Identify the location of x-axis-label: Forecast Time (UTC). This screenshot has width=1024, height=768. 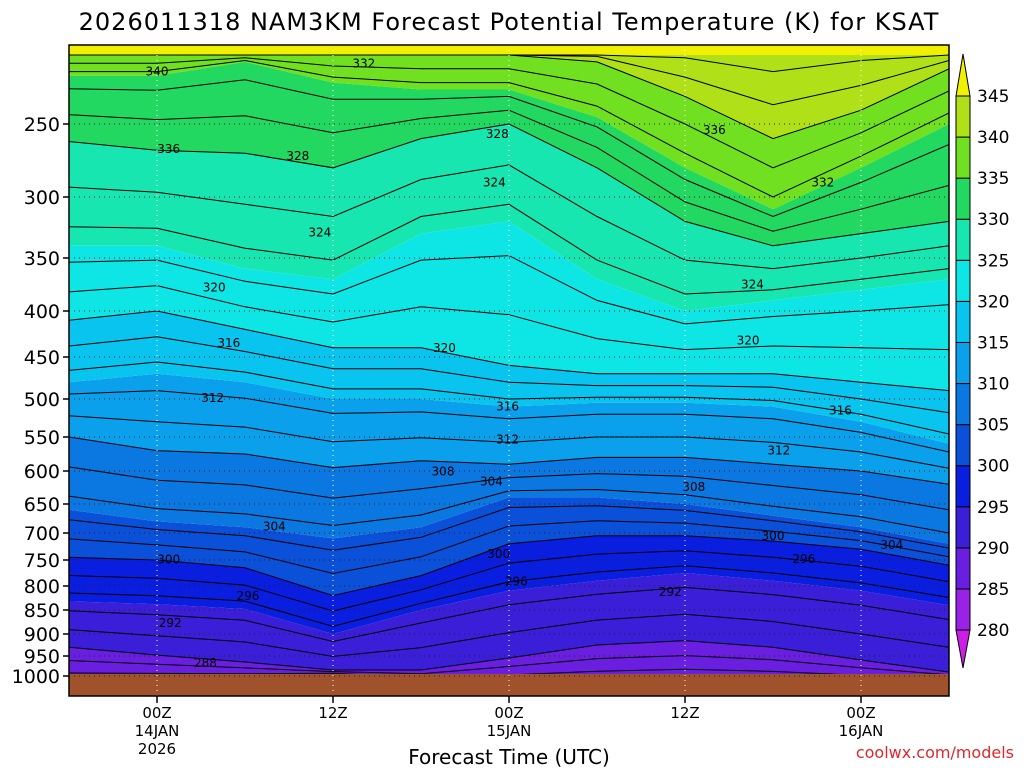
(509, 756).